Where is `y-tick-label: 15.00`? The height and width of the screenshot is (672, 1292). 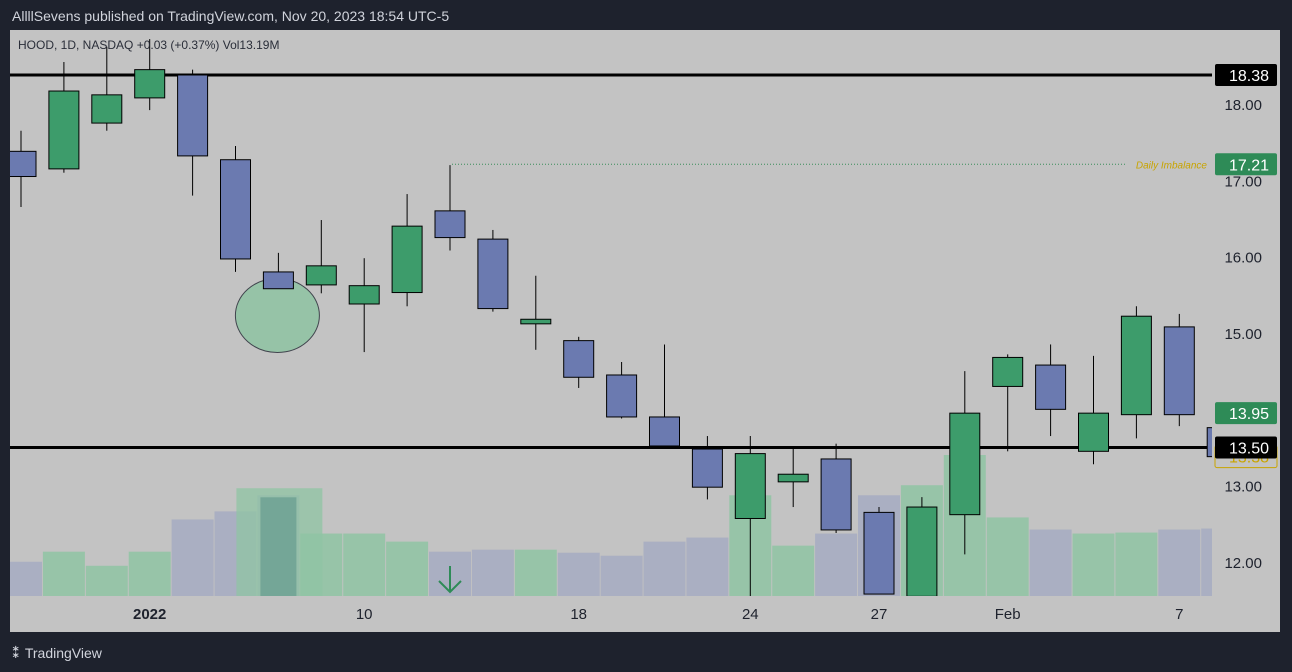
y-tick-label: 15.00 is located at coordinates (1243, 334).